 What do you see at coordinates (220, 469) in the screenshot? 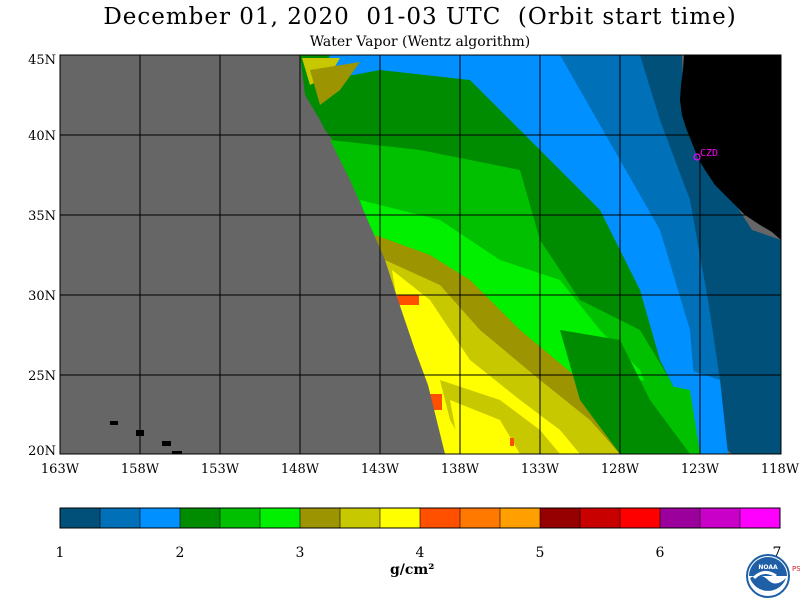
I see `lon-label: 153W` at bounding box center [220, 469].